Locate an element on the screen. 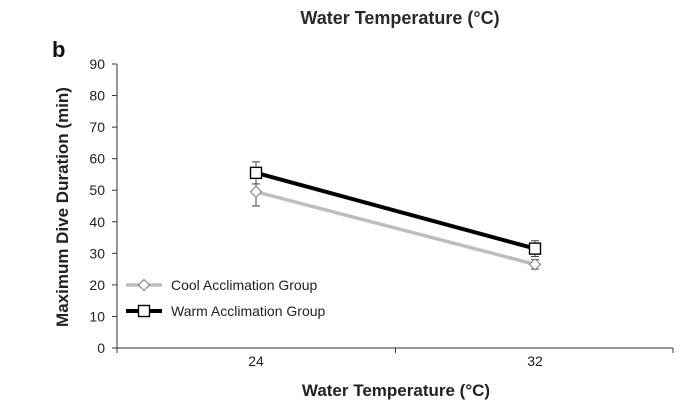  x-tick-label: 32 is located at coordinates (535, 361).